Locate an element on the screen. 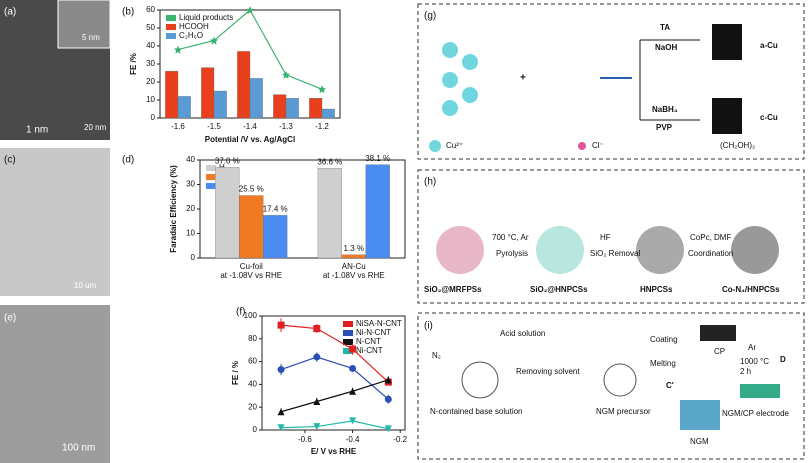  panel-label: (f) is located at coordinates (240, 312).